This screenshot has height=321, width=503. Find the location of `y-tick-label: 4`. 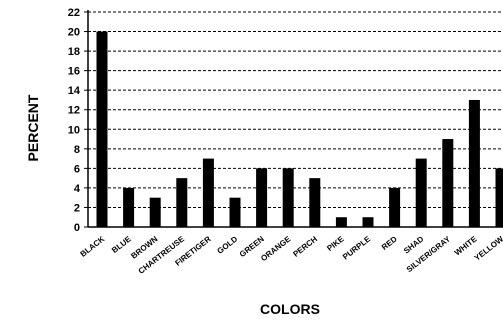

y-tick-label: 4 is located at coordinates (77, 189).